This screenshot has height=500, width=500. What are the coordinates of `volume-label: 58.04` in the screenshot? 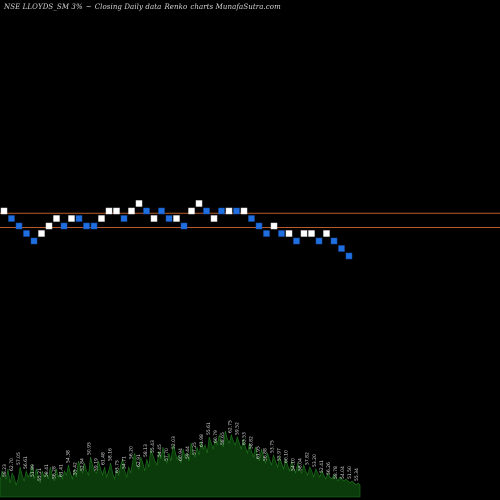 It's located at (301, 464).